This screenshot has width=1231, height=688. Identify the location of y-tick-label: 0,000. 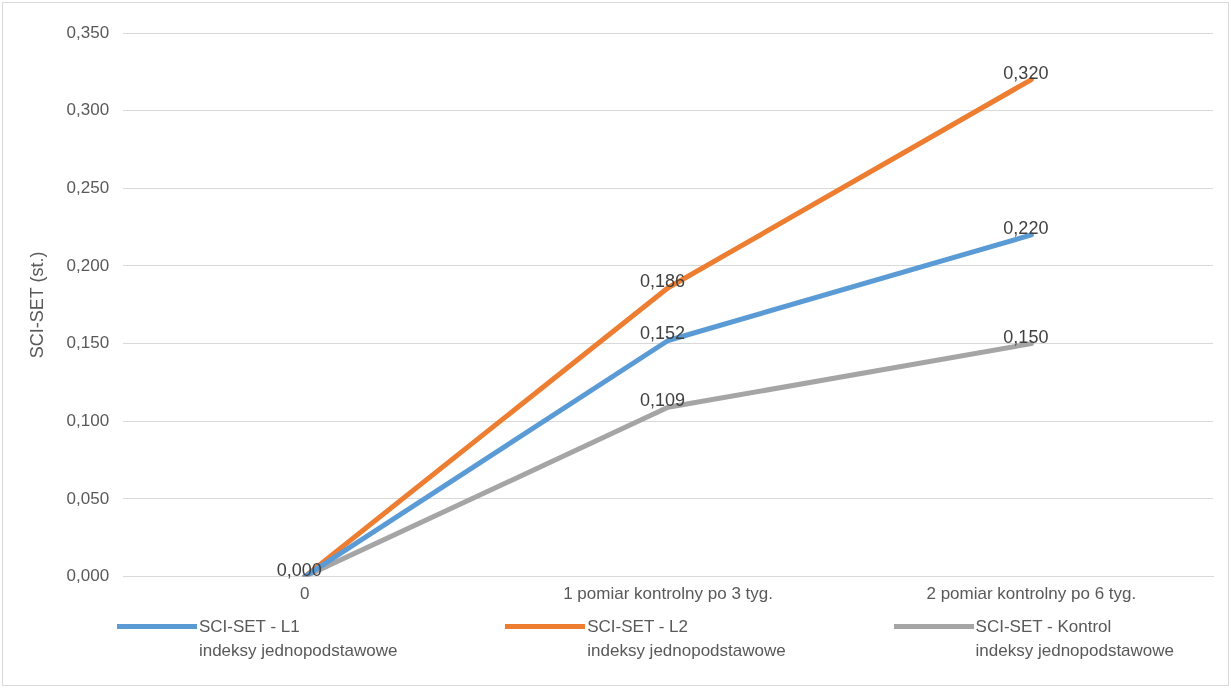
(88, 576).